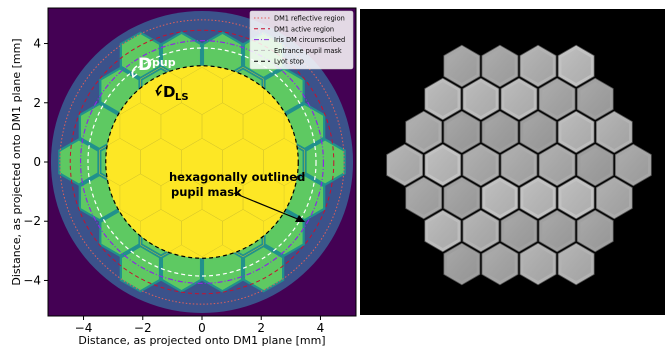  What do you see at coordinates (237, 177) in the screenshot?
I see `mask-label-line1: hexagonally outlined` at bounding box center [237, 177].